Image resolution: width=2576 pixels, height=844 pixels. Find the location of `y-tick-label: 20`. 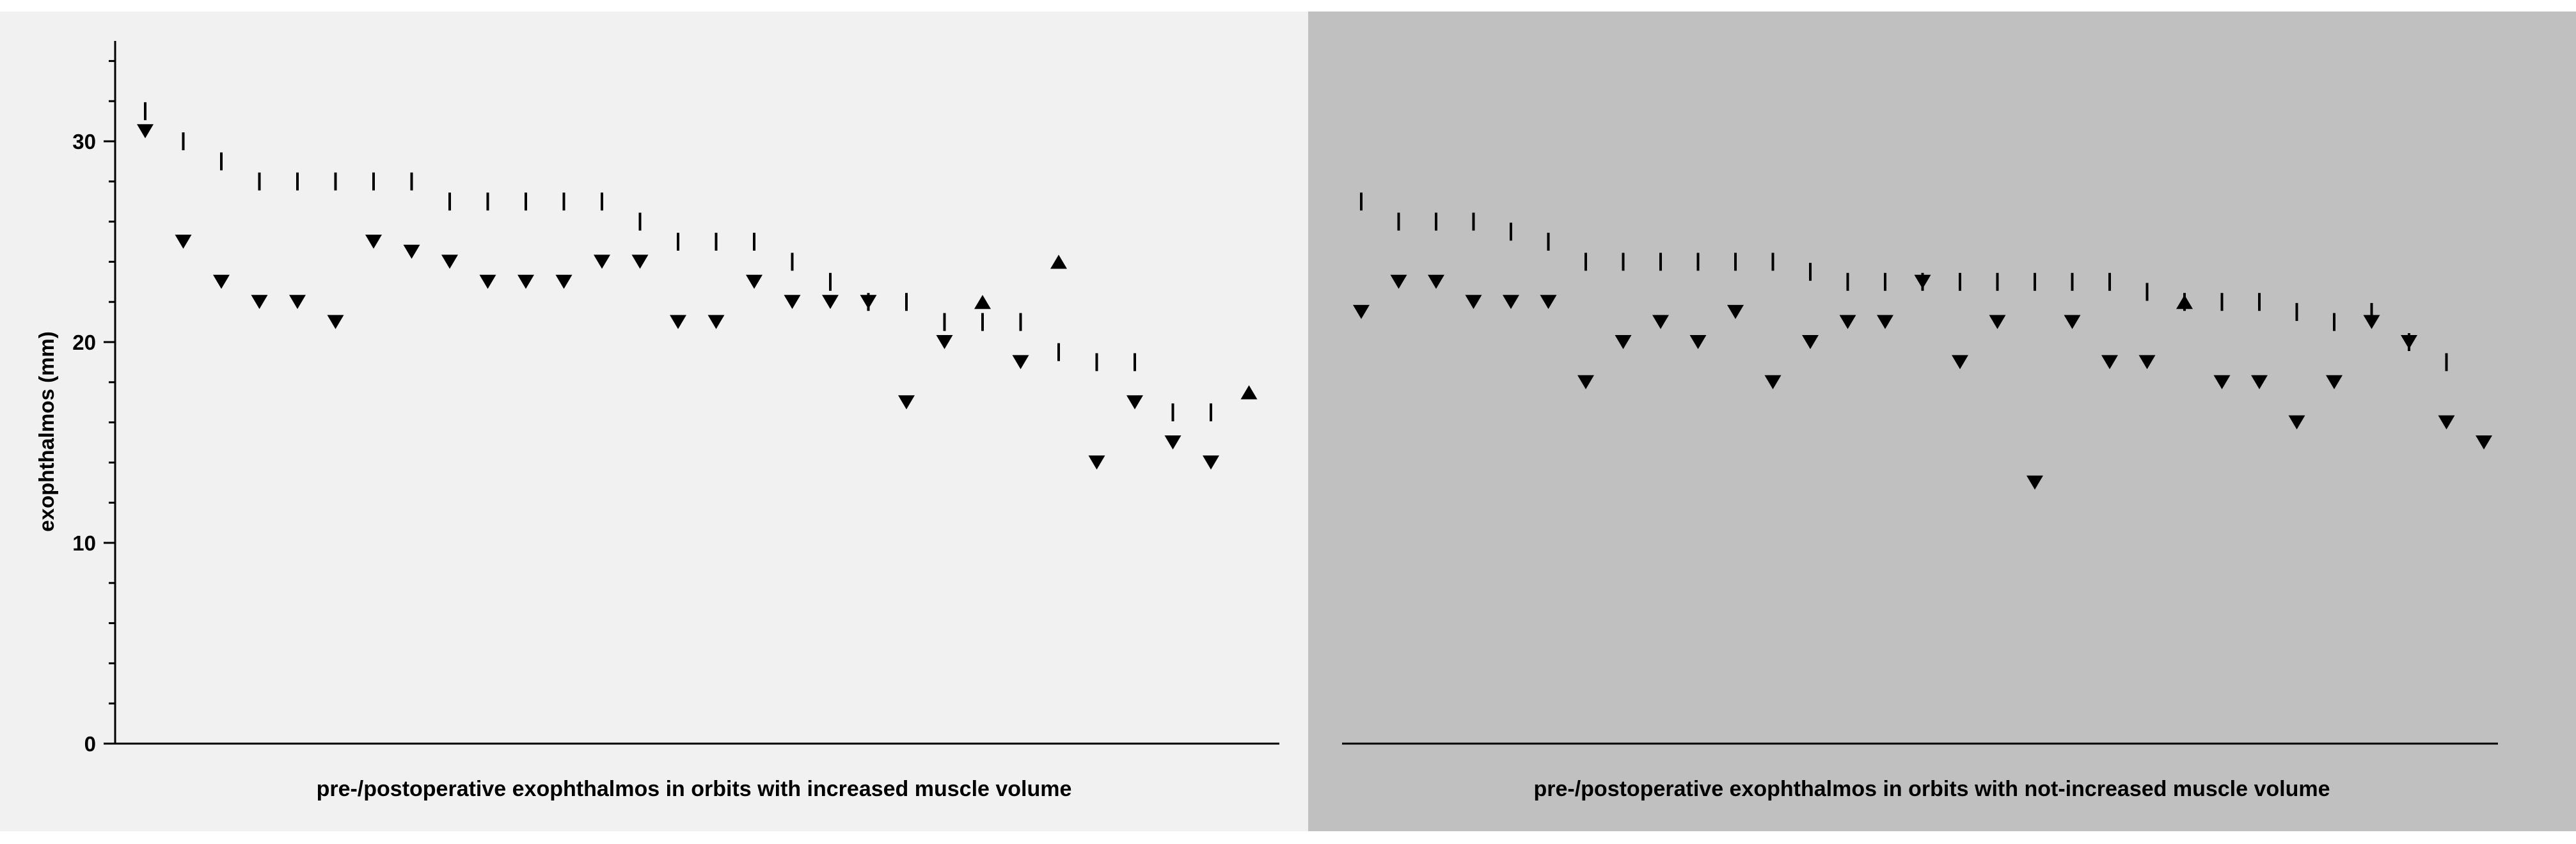

y-tick-label: 20 is located at coordinates (84, 342).